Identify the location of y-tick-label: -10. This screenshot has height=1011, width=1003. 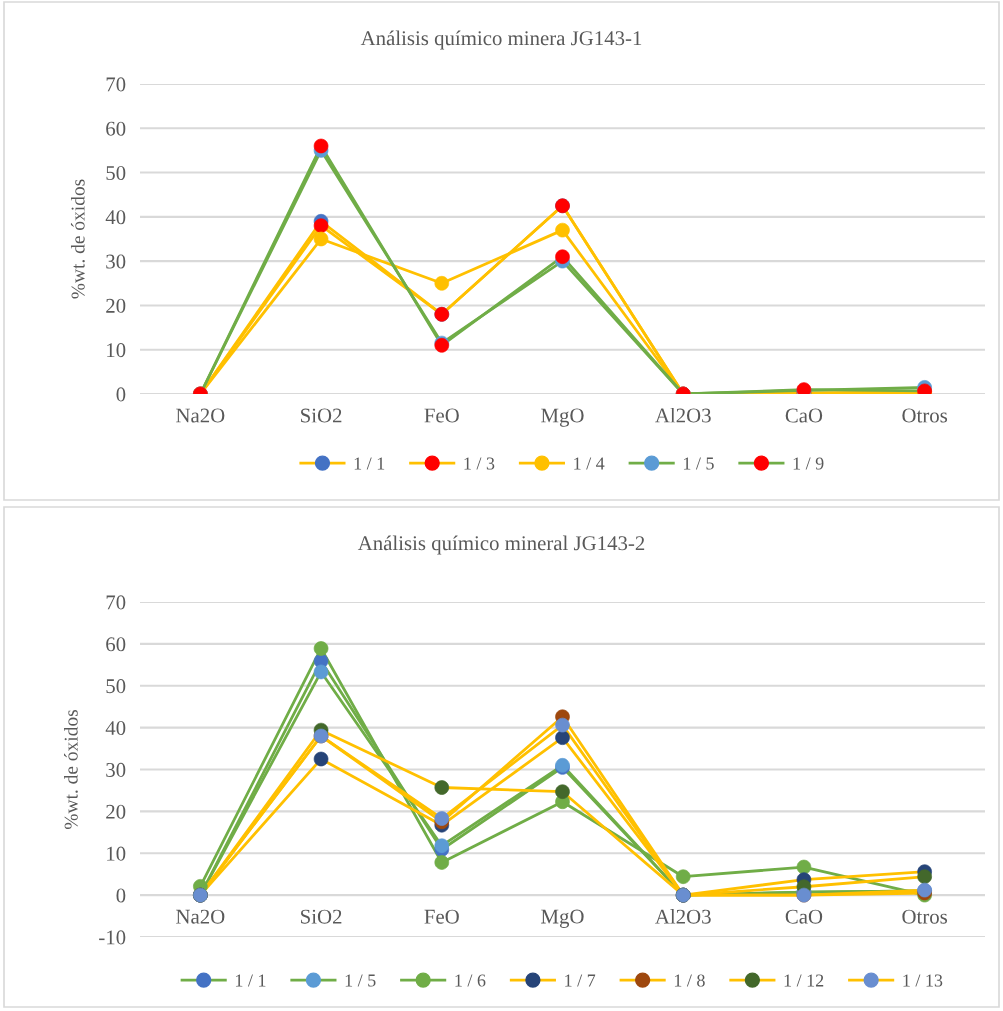
(112, 937).